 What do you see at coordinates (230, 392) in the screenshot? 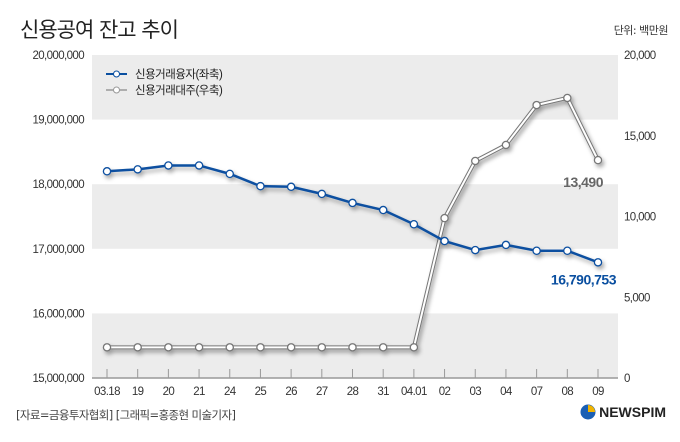
I see `x-tick-label: 24` at bounding box center [230, 392].